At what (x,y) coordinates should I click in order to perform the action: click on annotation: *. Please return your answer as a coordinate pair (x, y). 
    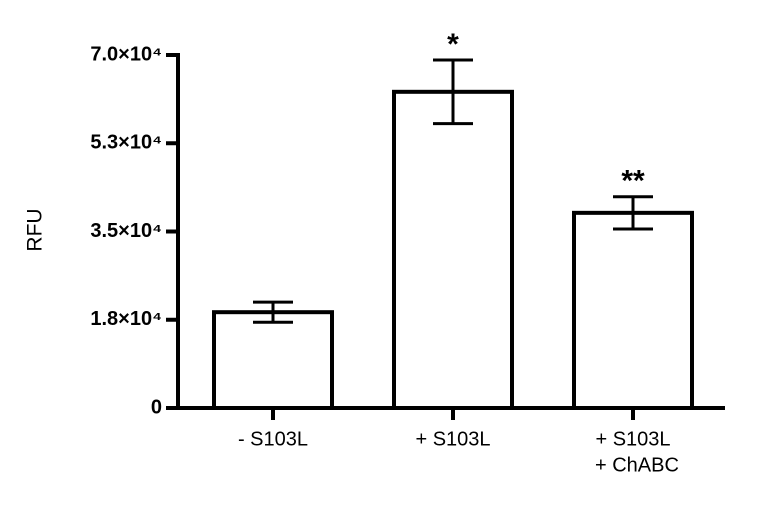
    Looking at the image, I should click on (453, 44).